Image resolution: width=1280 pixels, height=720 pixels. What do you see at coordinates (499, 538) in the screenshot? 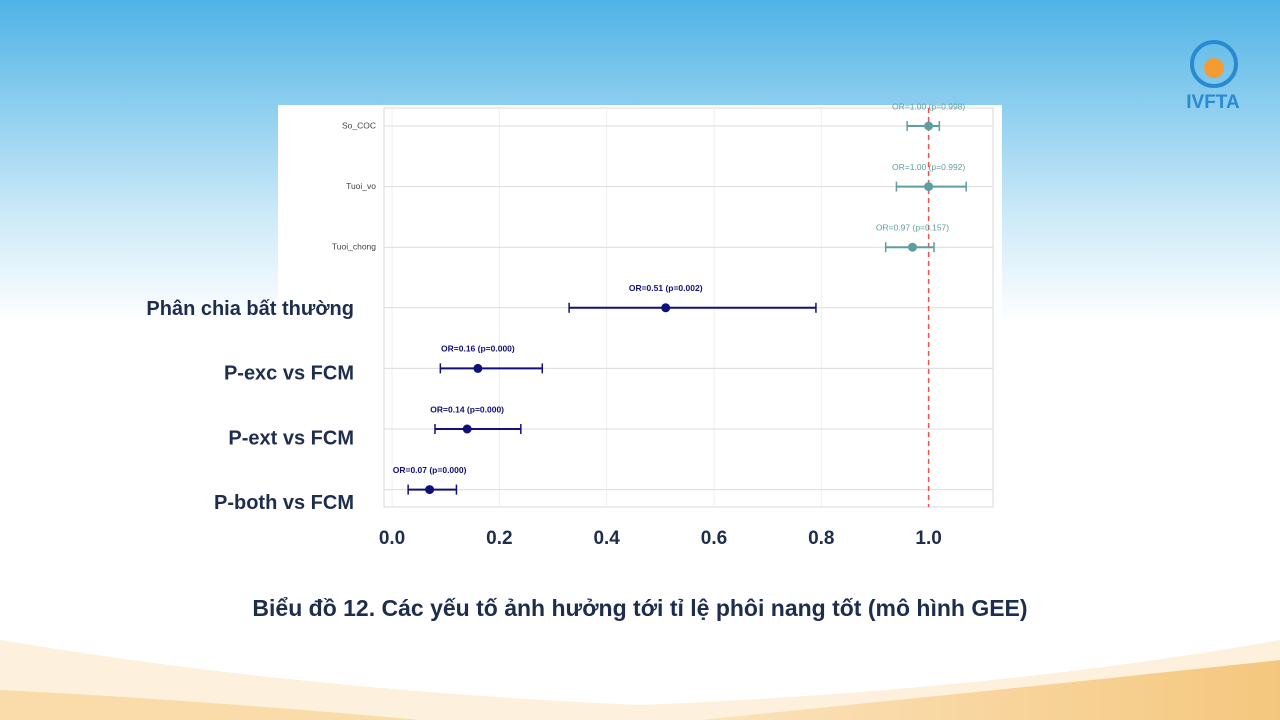
I see `x-tick-label: 0.2` at bounding box center [499, 538].